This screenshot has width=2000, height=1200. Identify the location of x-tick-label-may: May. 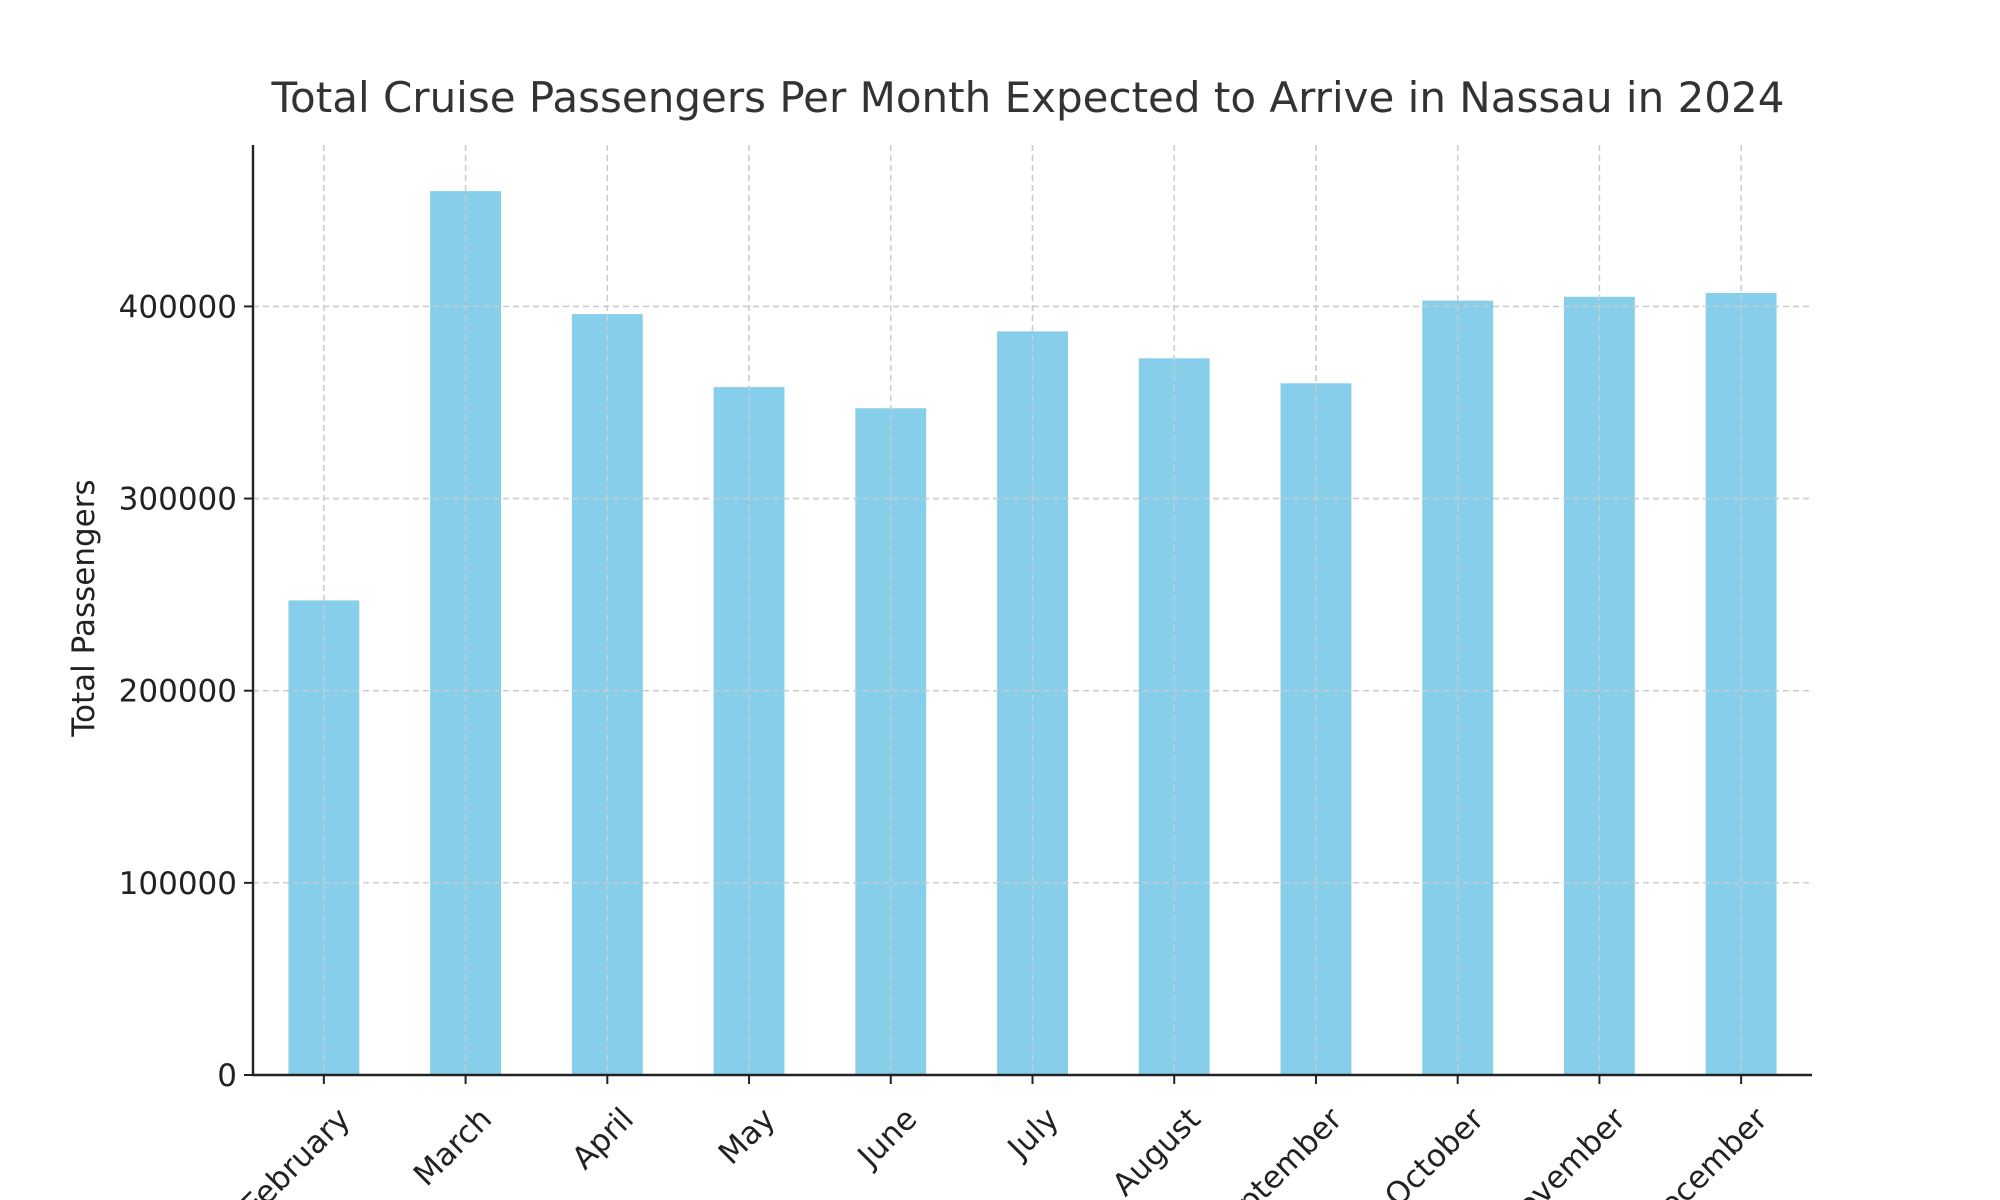
(747, 1136).